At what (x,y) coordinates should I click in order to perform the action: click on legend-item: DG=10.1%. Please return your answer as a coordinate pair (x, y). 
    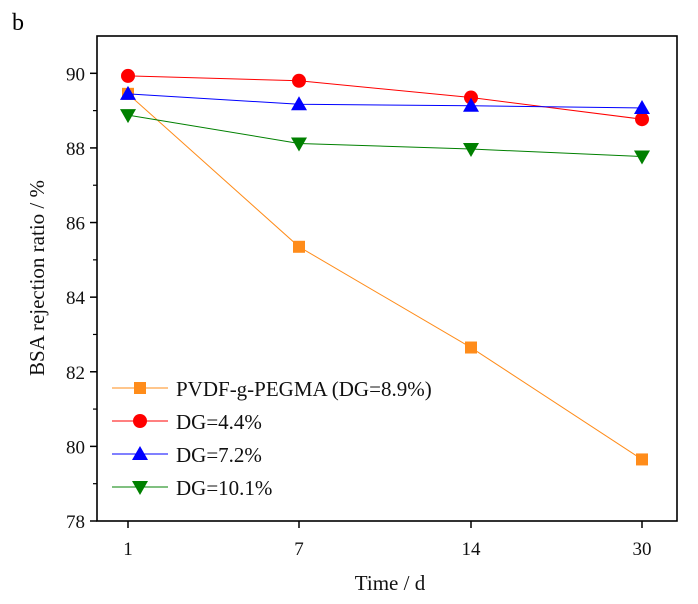
    Looking at the image, I should click on (192, 488).